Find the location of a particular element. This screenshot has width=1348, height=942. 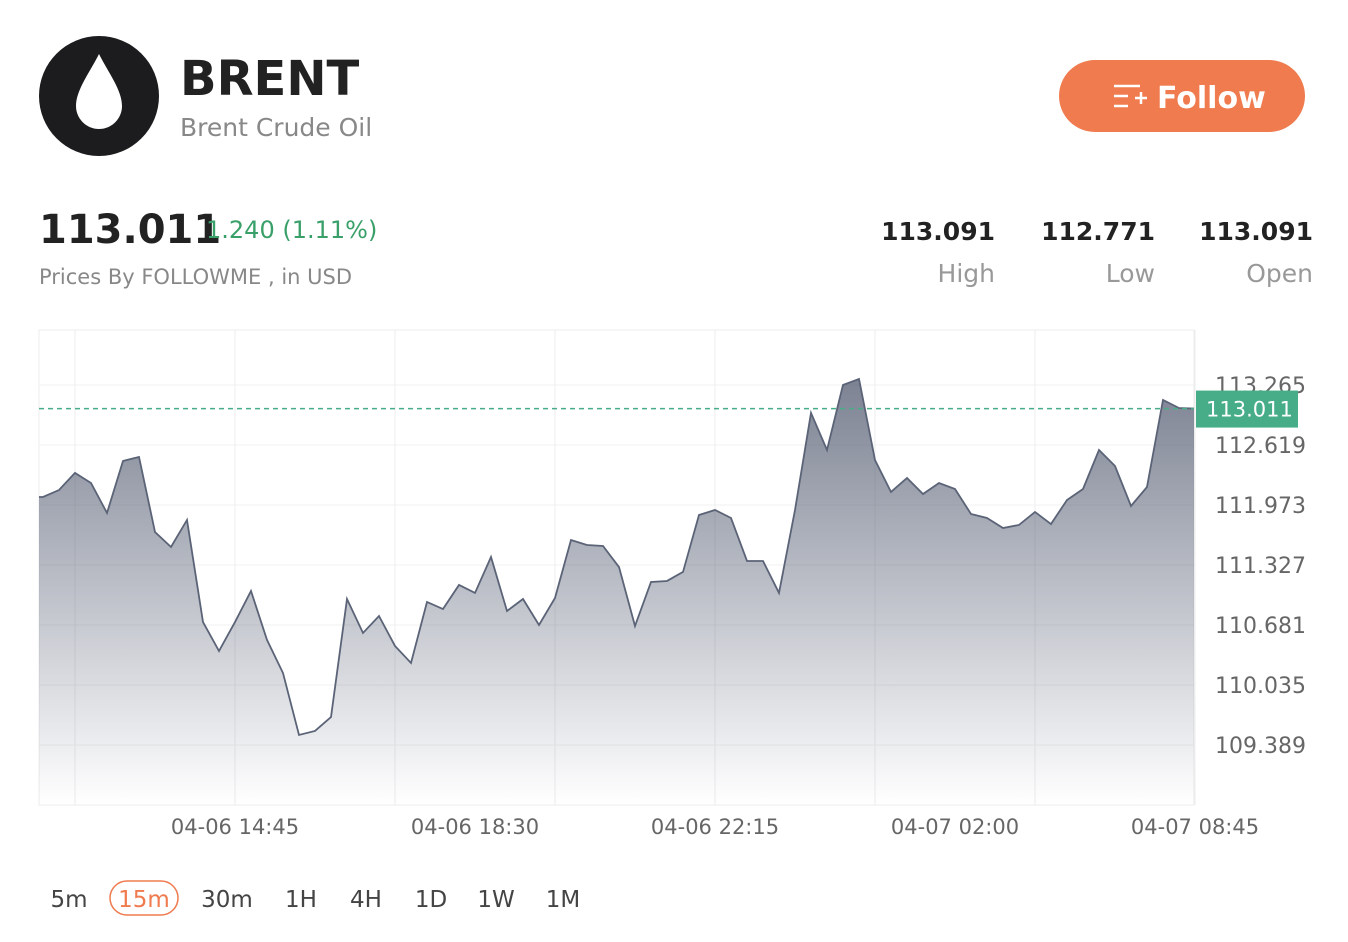

follow-button: Follow is located at coordinates (1182, 96).